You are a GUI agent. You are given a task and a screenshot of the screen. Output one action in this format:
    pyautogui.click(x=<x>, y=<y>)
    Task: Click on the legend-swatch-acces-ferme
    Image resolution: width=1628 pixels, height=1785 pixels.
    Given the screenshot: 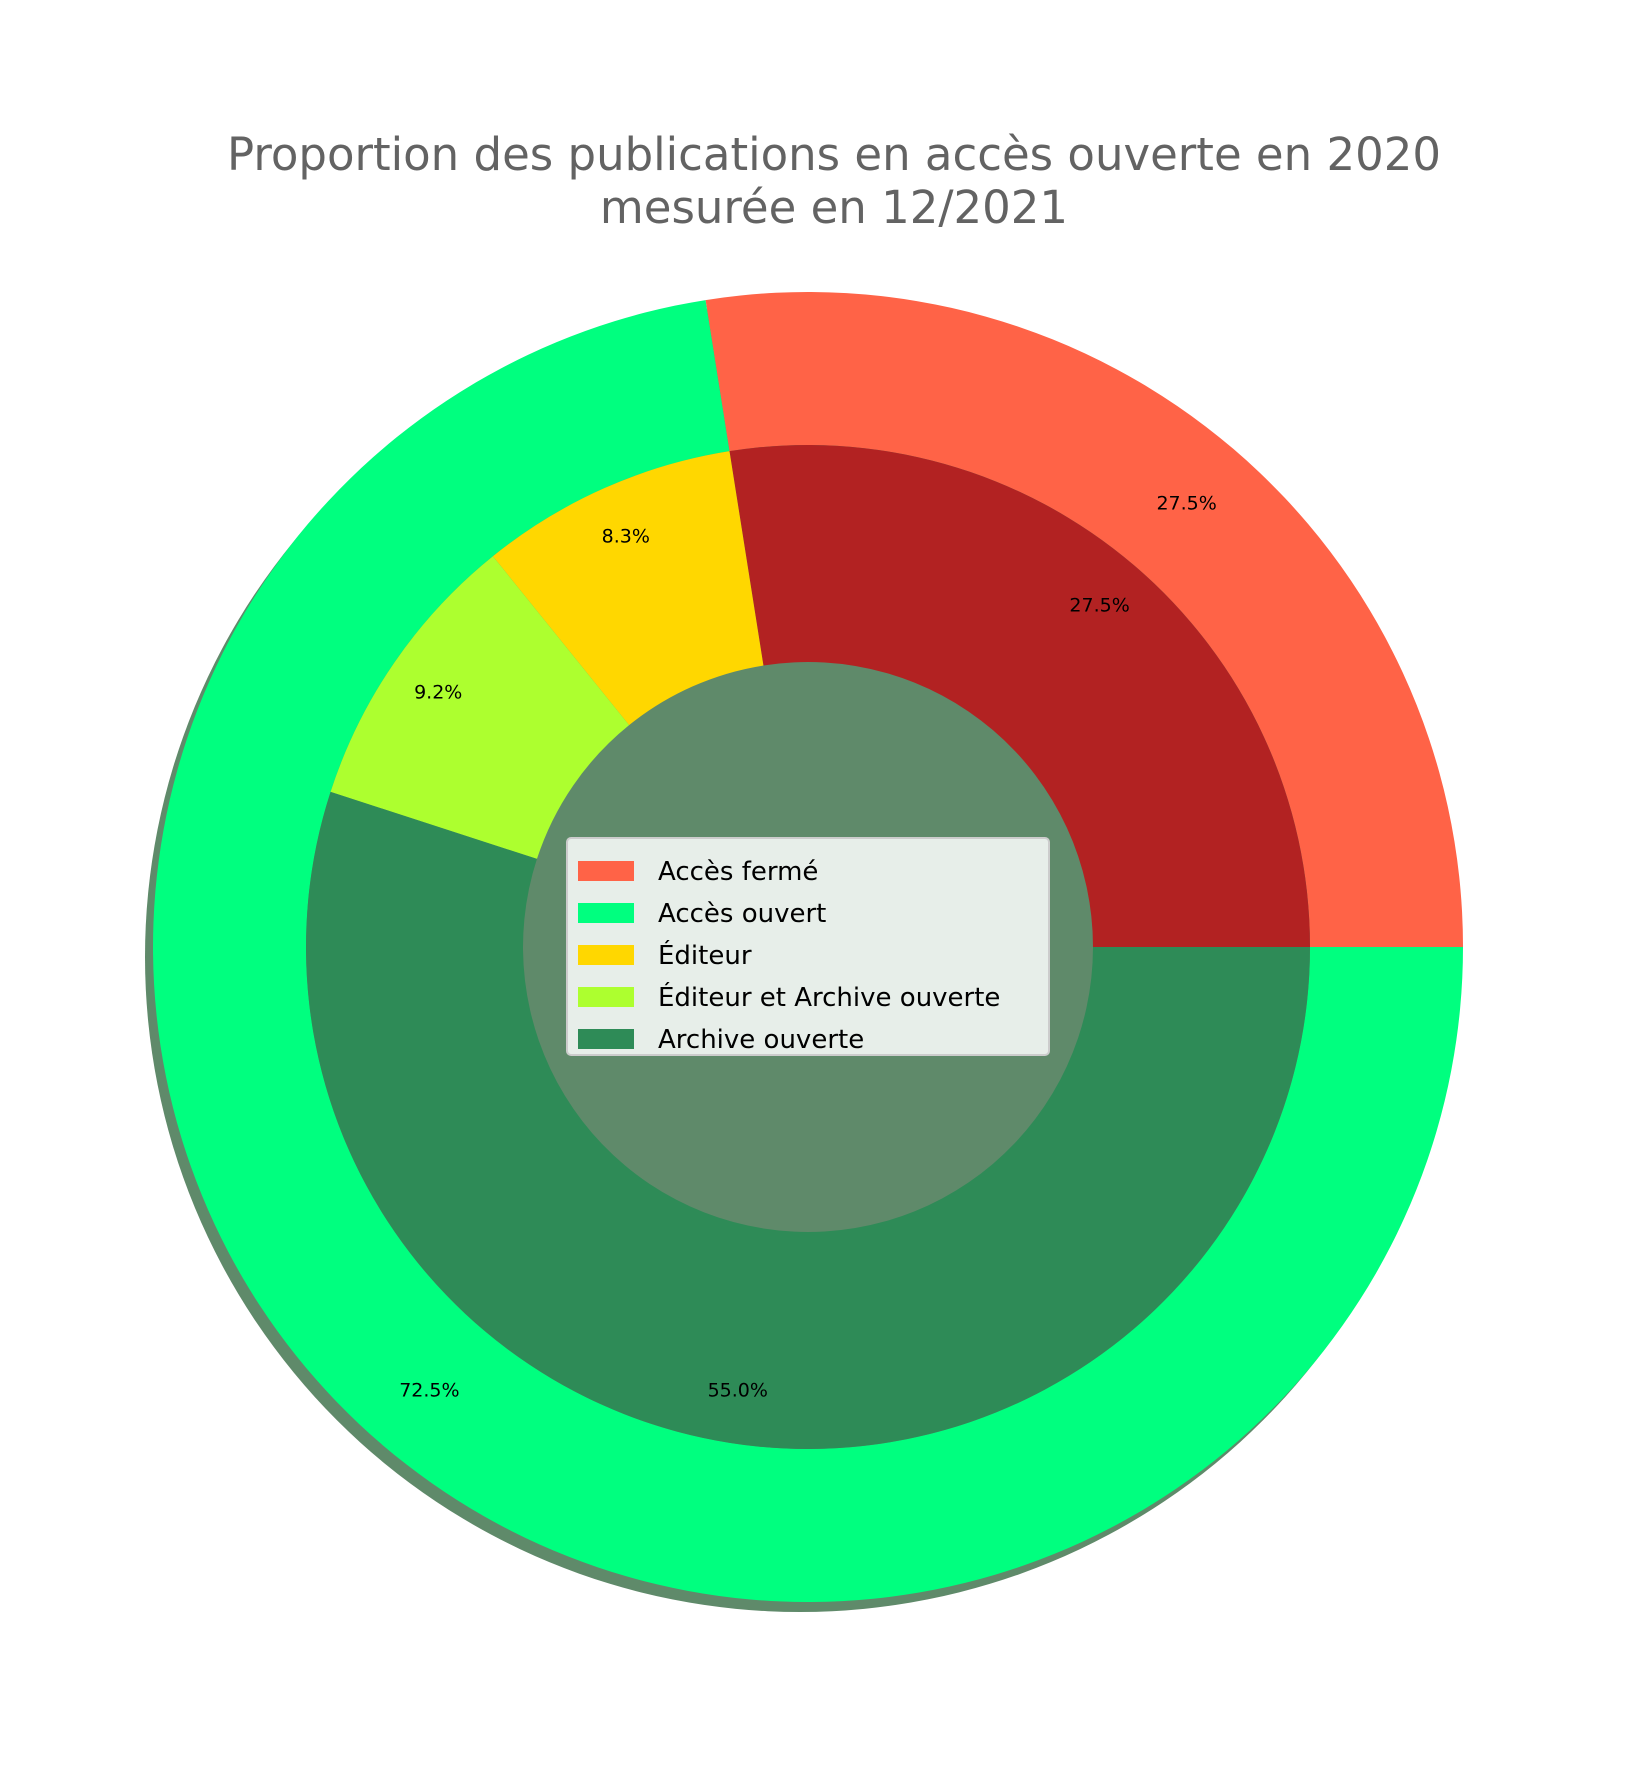 What is the action you would take?
    pyautogui.click(x=606, y=871)
    